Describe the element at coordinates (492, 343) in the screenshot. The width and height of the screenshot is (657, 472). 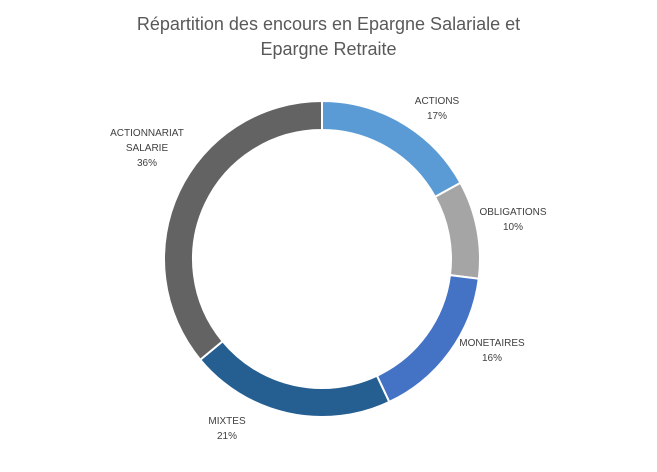
I see `data-label-category: MONETAIRES` at that location.